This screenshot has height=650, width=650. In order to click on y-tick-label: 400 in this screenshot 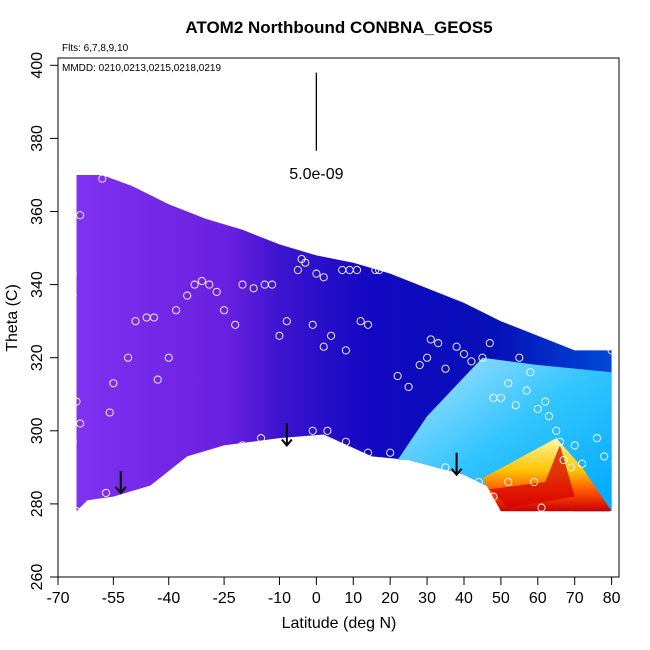, I will do `click(37, 65)`.